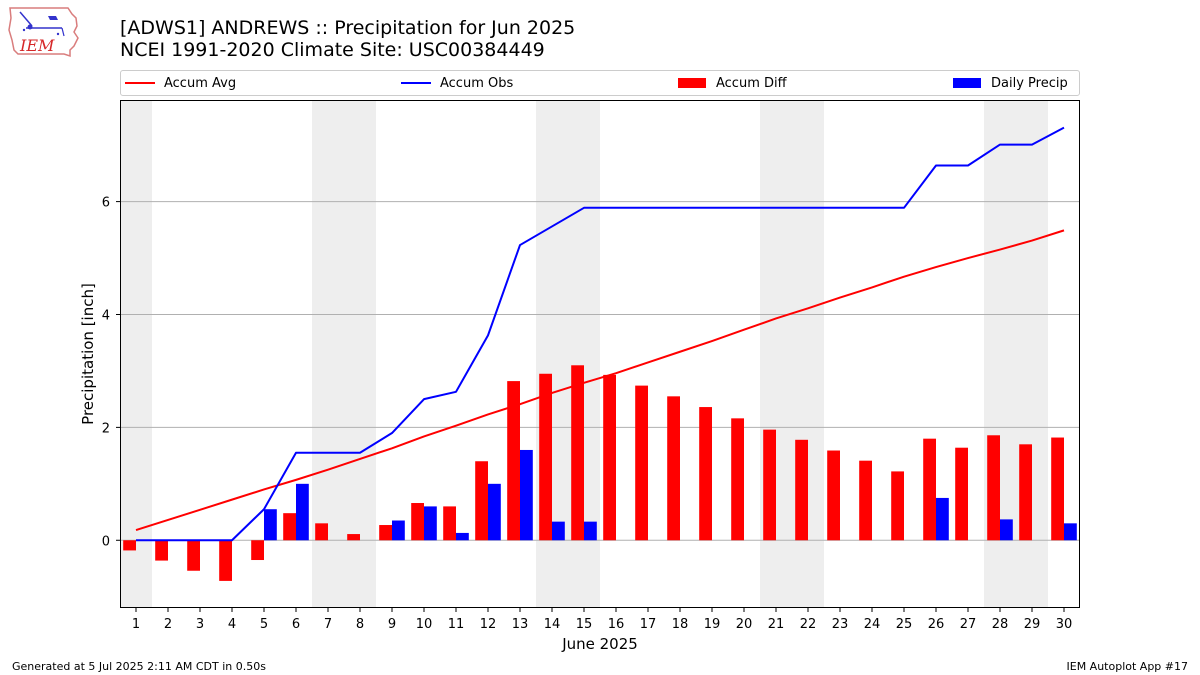 This screenshot has width=1200, height=675. Describe the element at coordinates (328, 624) in the screenshot. I see `x-tick-label-7: 7` at that location.